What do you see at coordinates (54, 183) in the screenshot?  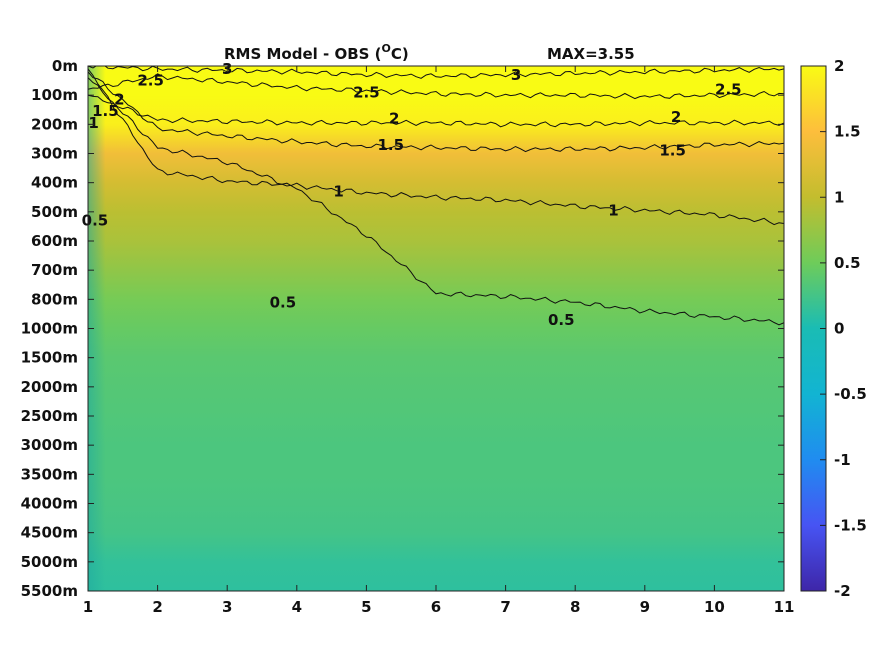 I see `y-tick-label: 400m` at bounding box center [54, 183].